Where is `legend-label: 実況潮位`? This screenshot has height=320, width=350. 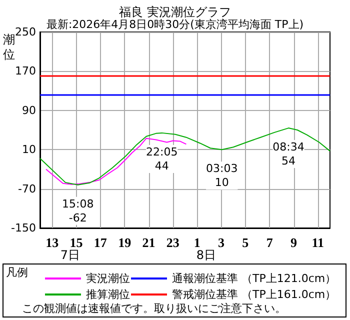
legend-label: 実況潮位 is located at coordinates (108, 278).